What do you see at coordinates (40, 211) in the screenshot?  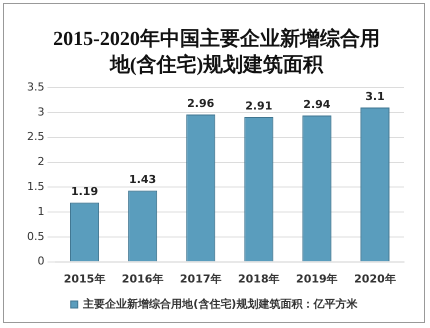 I see `y-tick-label: 1` at bounding box center [40, 211].